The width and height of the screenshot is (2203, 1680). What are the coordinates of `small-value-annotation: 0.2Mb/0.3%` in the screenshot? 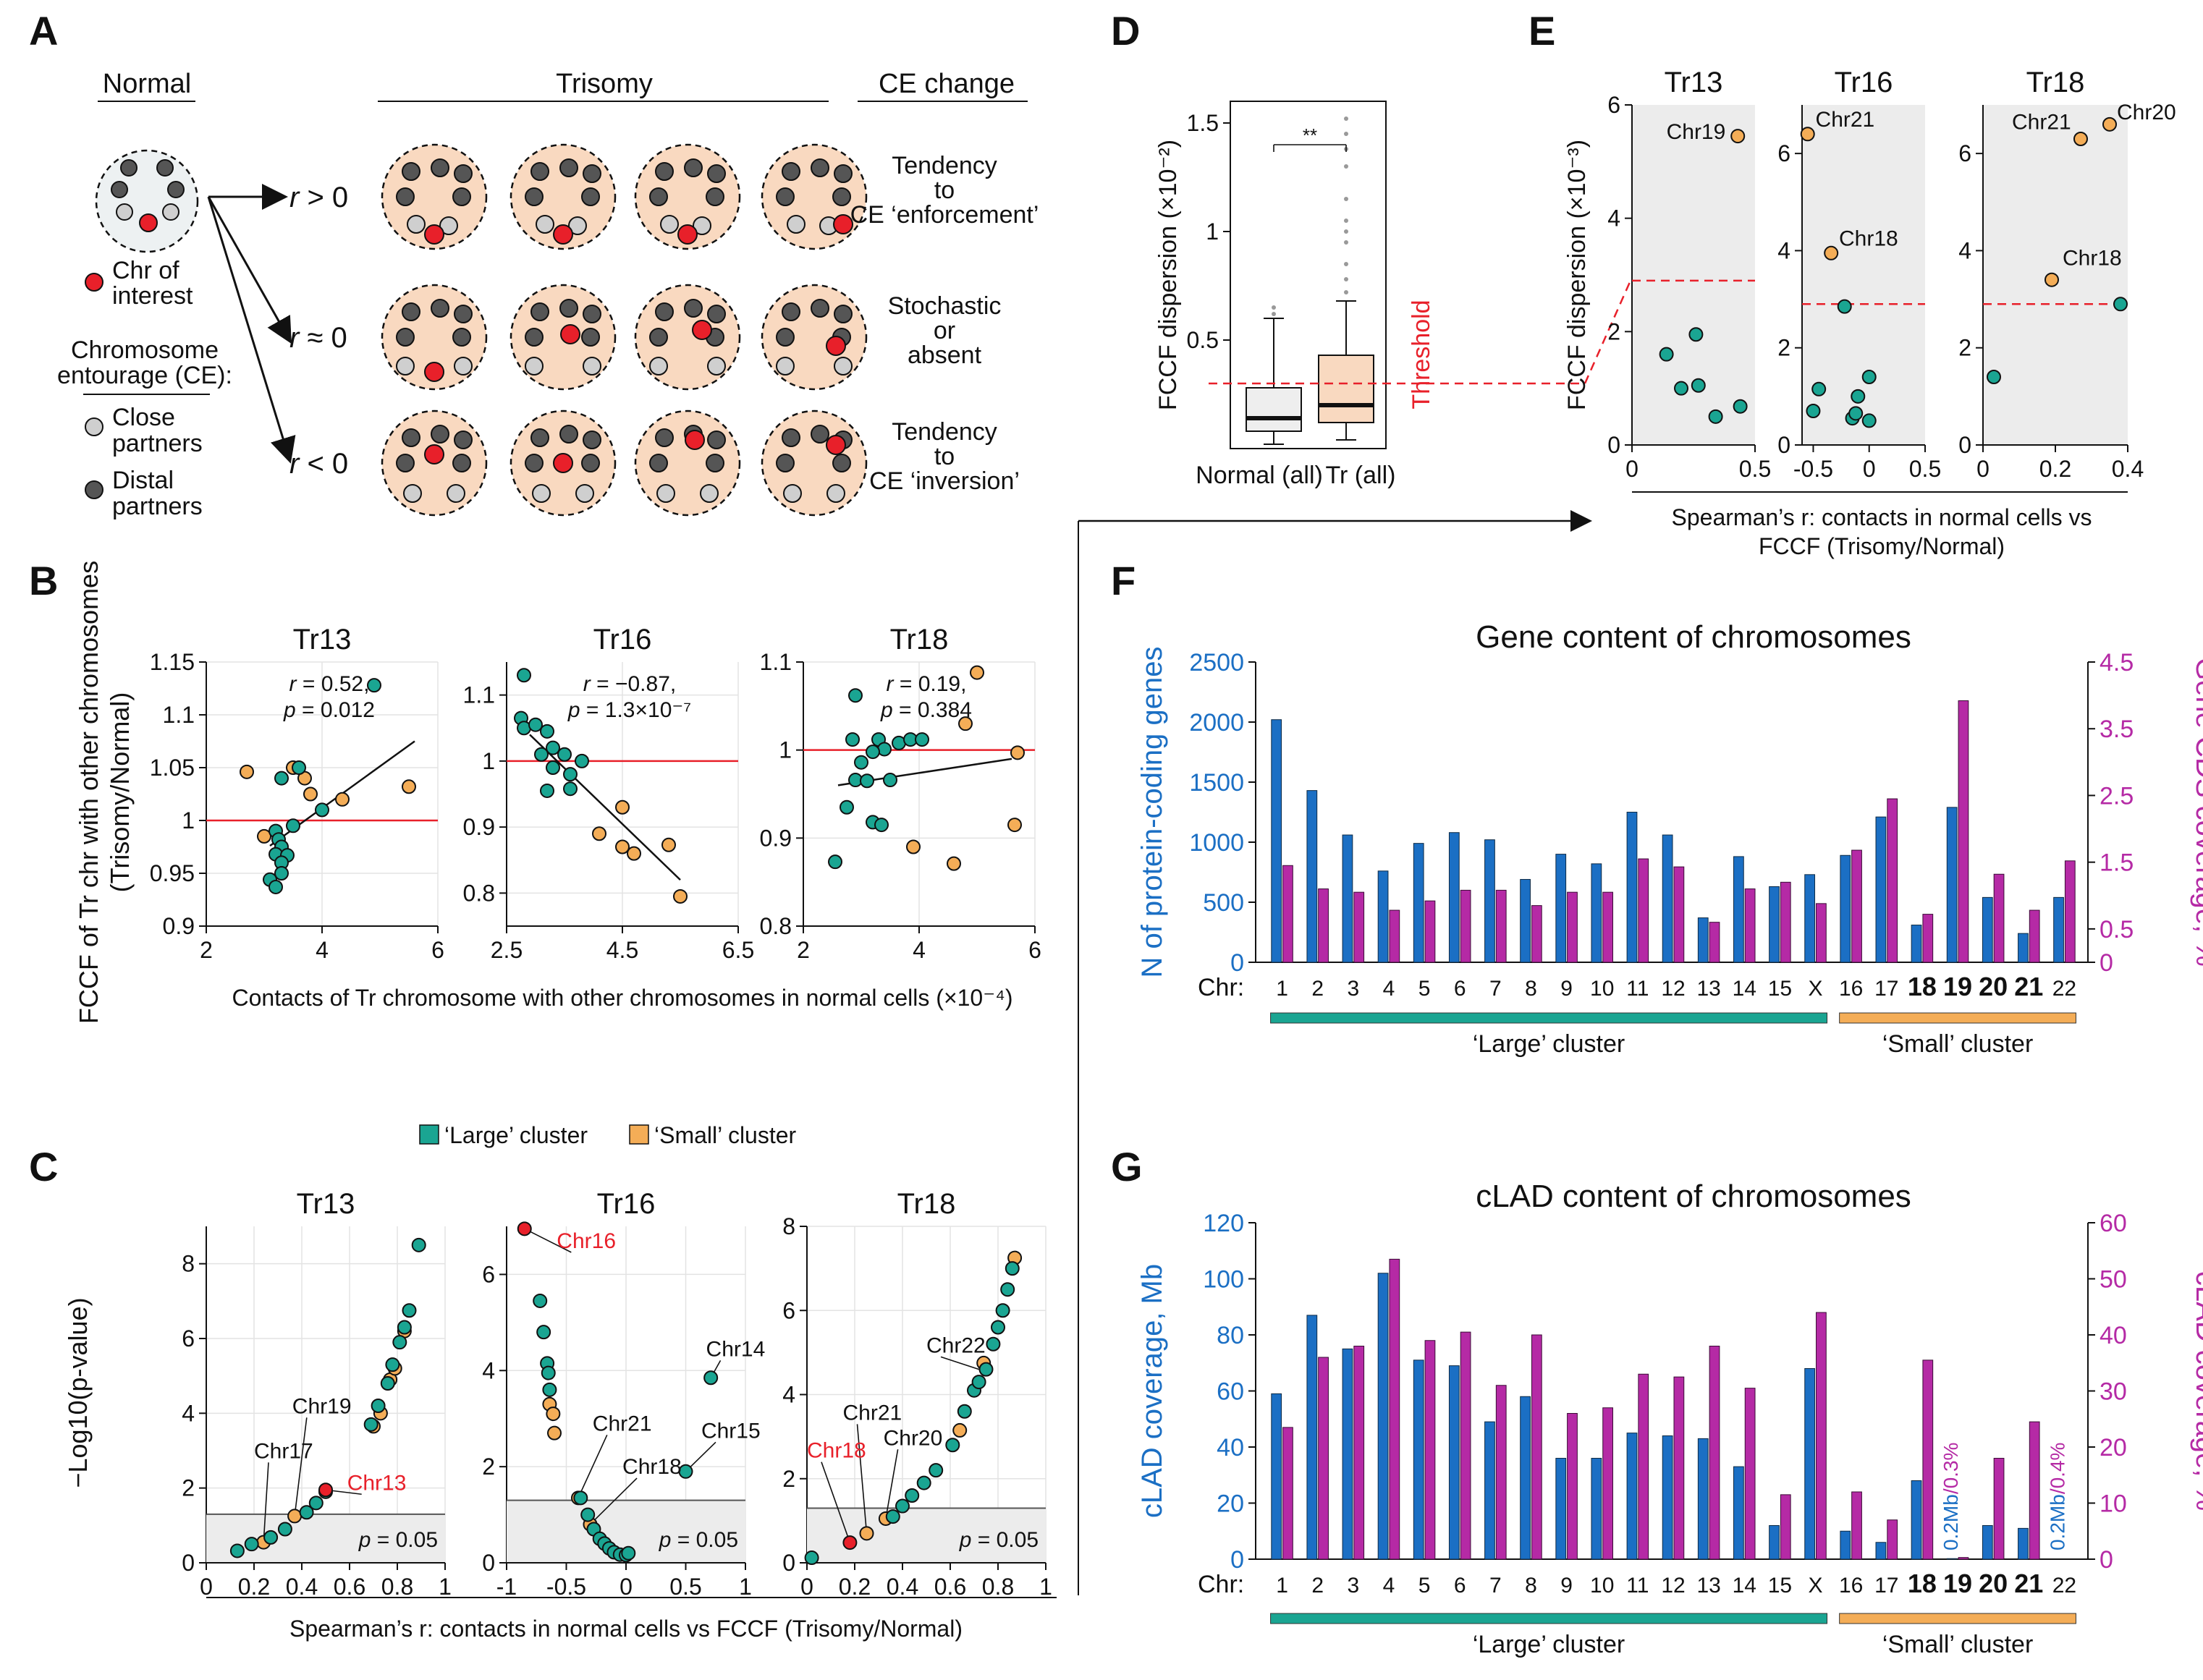 It's located at (1951, 1496).